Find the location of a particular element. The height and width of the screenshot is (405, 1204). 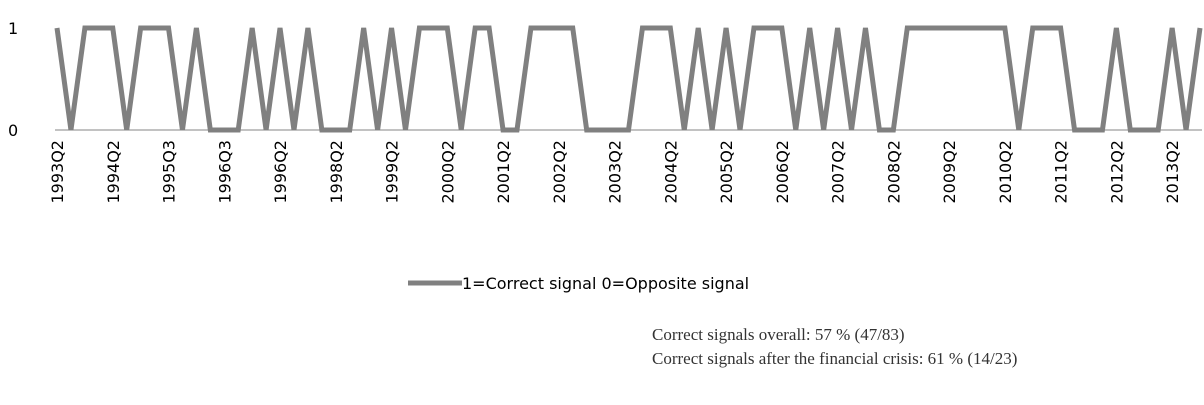

x-tick-label: 2003Q2 is located at coordinates (615, 172).